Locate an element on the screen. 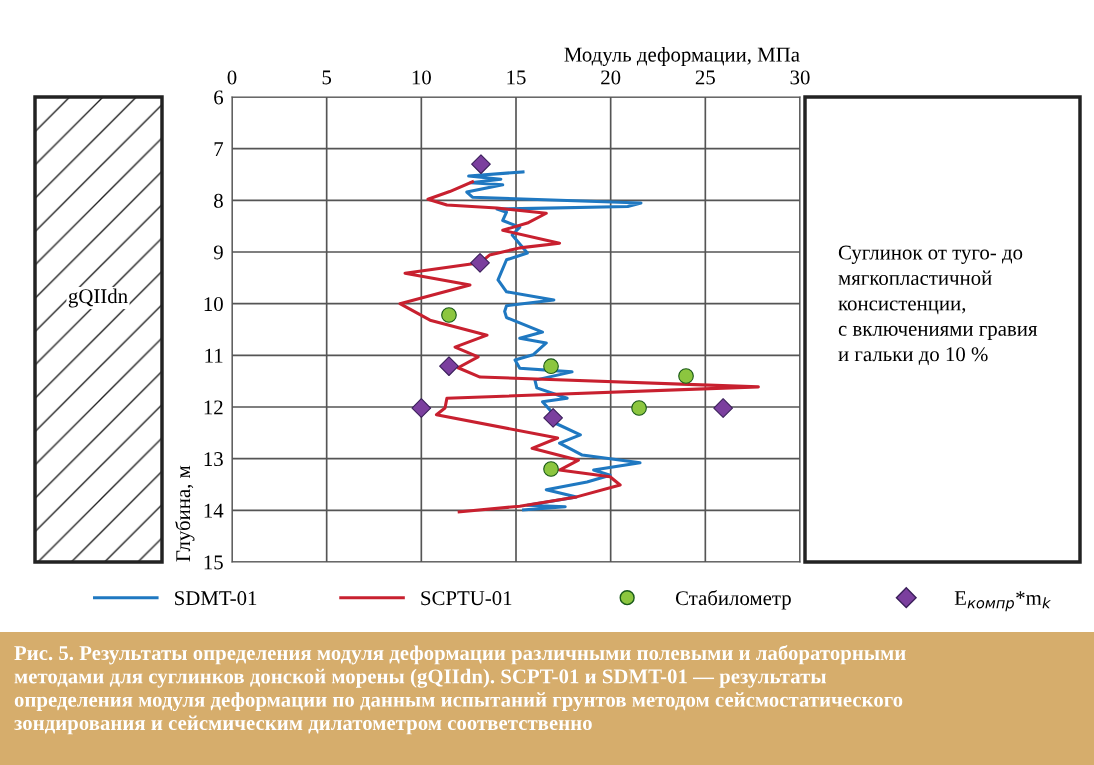  y-tick-label: 6 is located at coordinates (219, 97).